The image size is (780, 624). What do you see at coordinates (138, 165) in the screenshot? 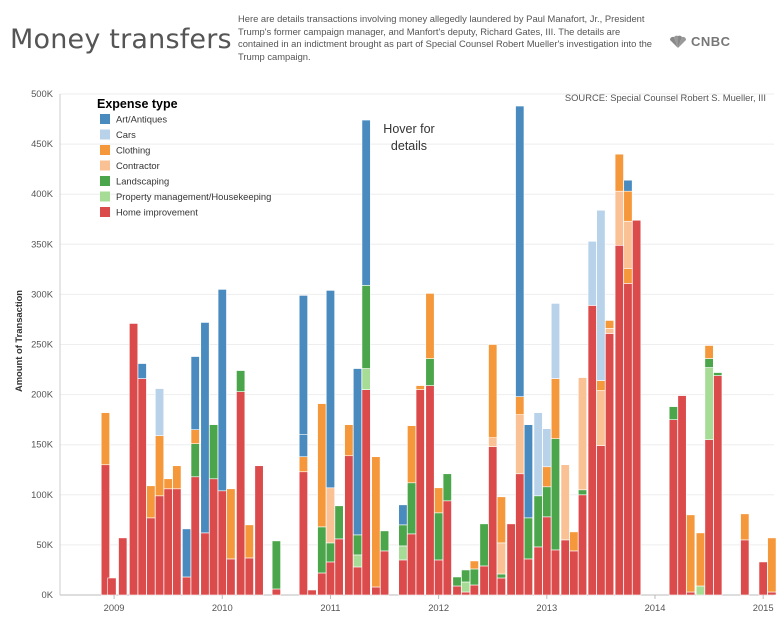
I see `legend-item-label: Contractor` at bounding box center [138, 165].